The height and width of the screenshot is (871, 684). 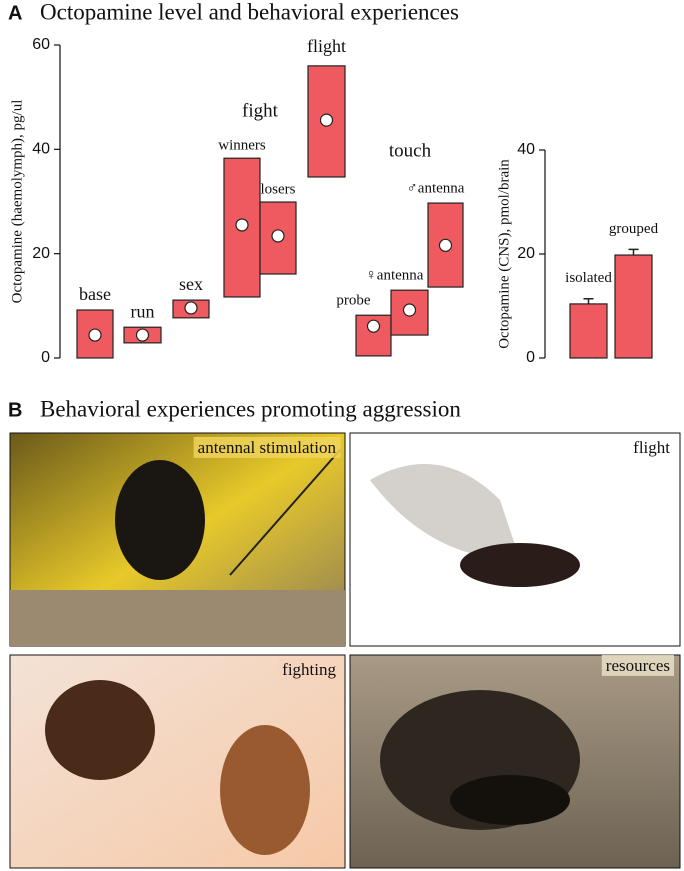 I want to click on panel-label: A, so click(x=15, y=13).